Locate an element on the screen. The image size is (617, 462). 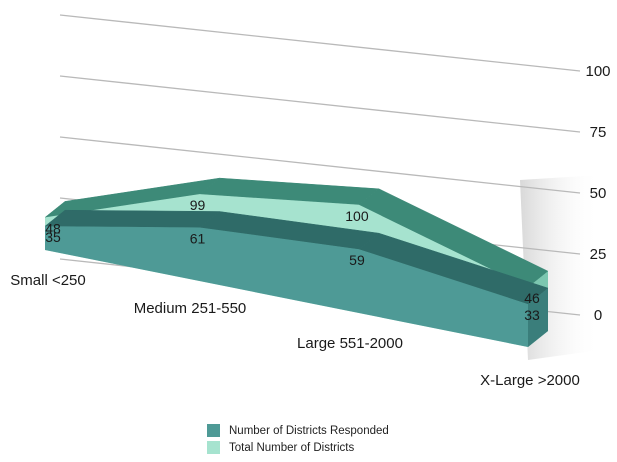
y-axis-tick-labels: 0 25 50 75 100 is located at coordinates (597, 193).